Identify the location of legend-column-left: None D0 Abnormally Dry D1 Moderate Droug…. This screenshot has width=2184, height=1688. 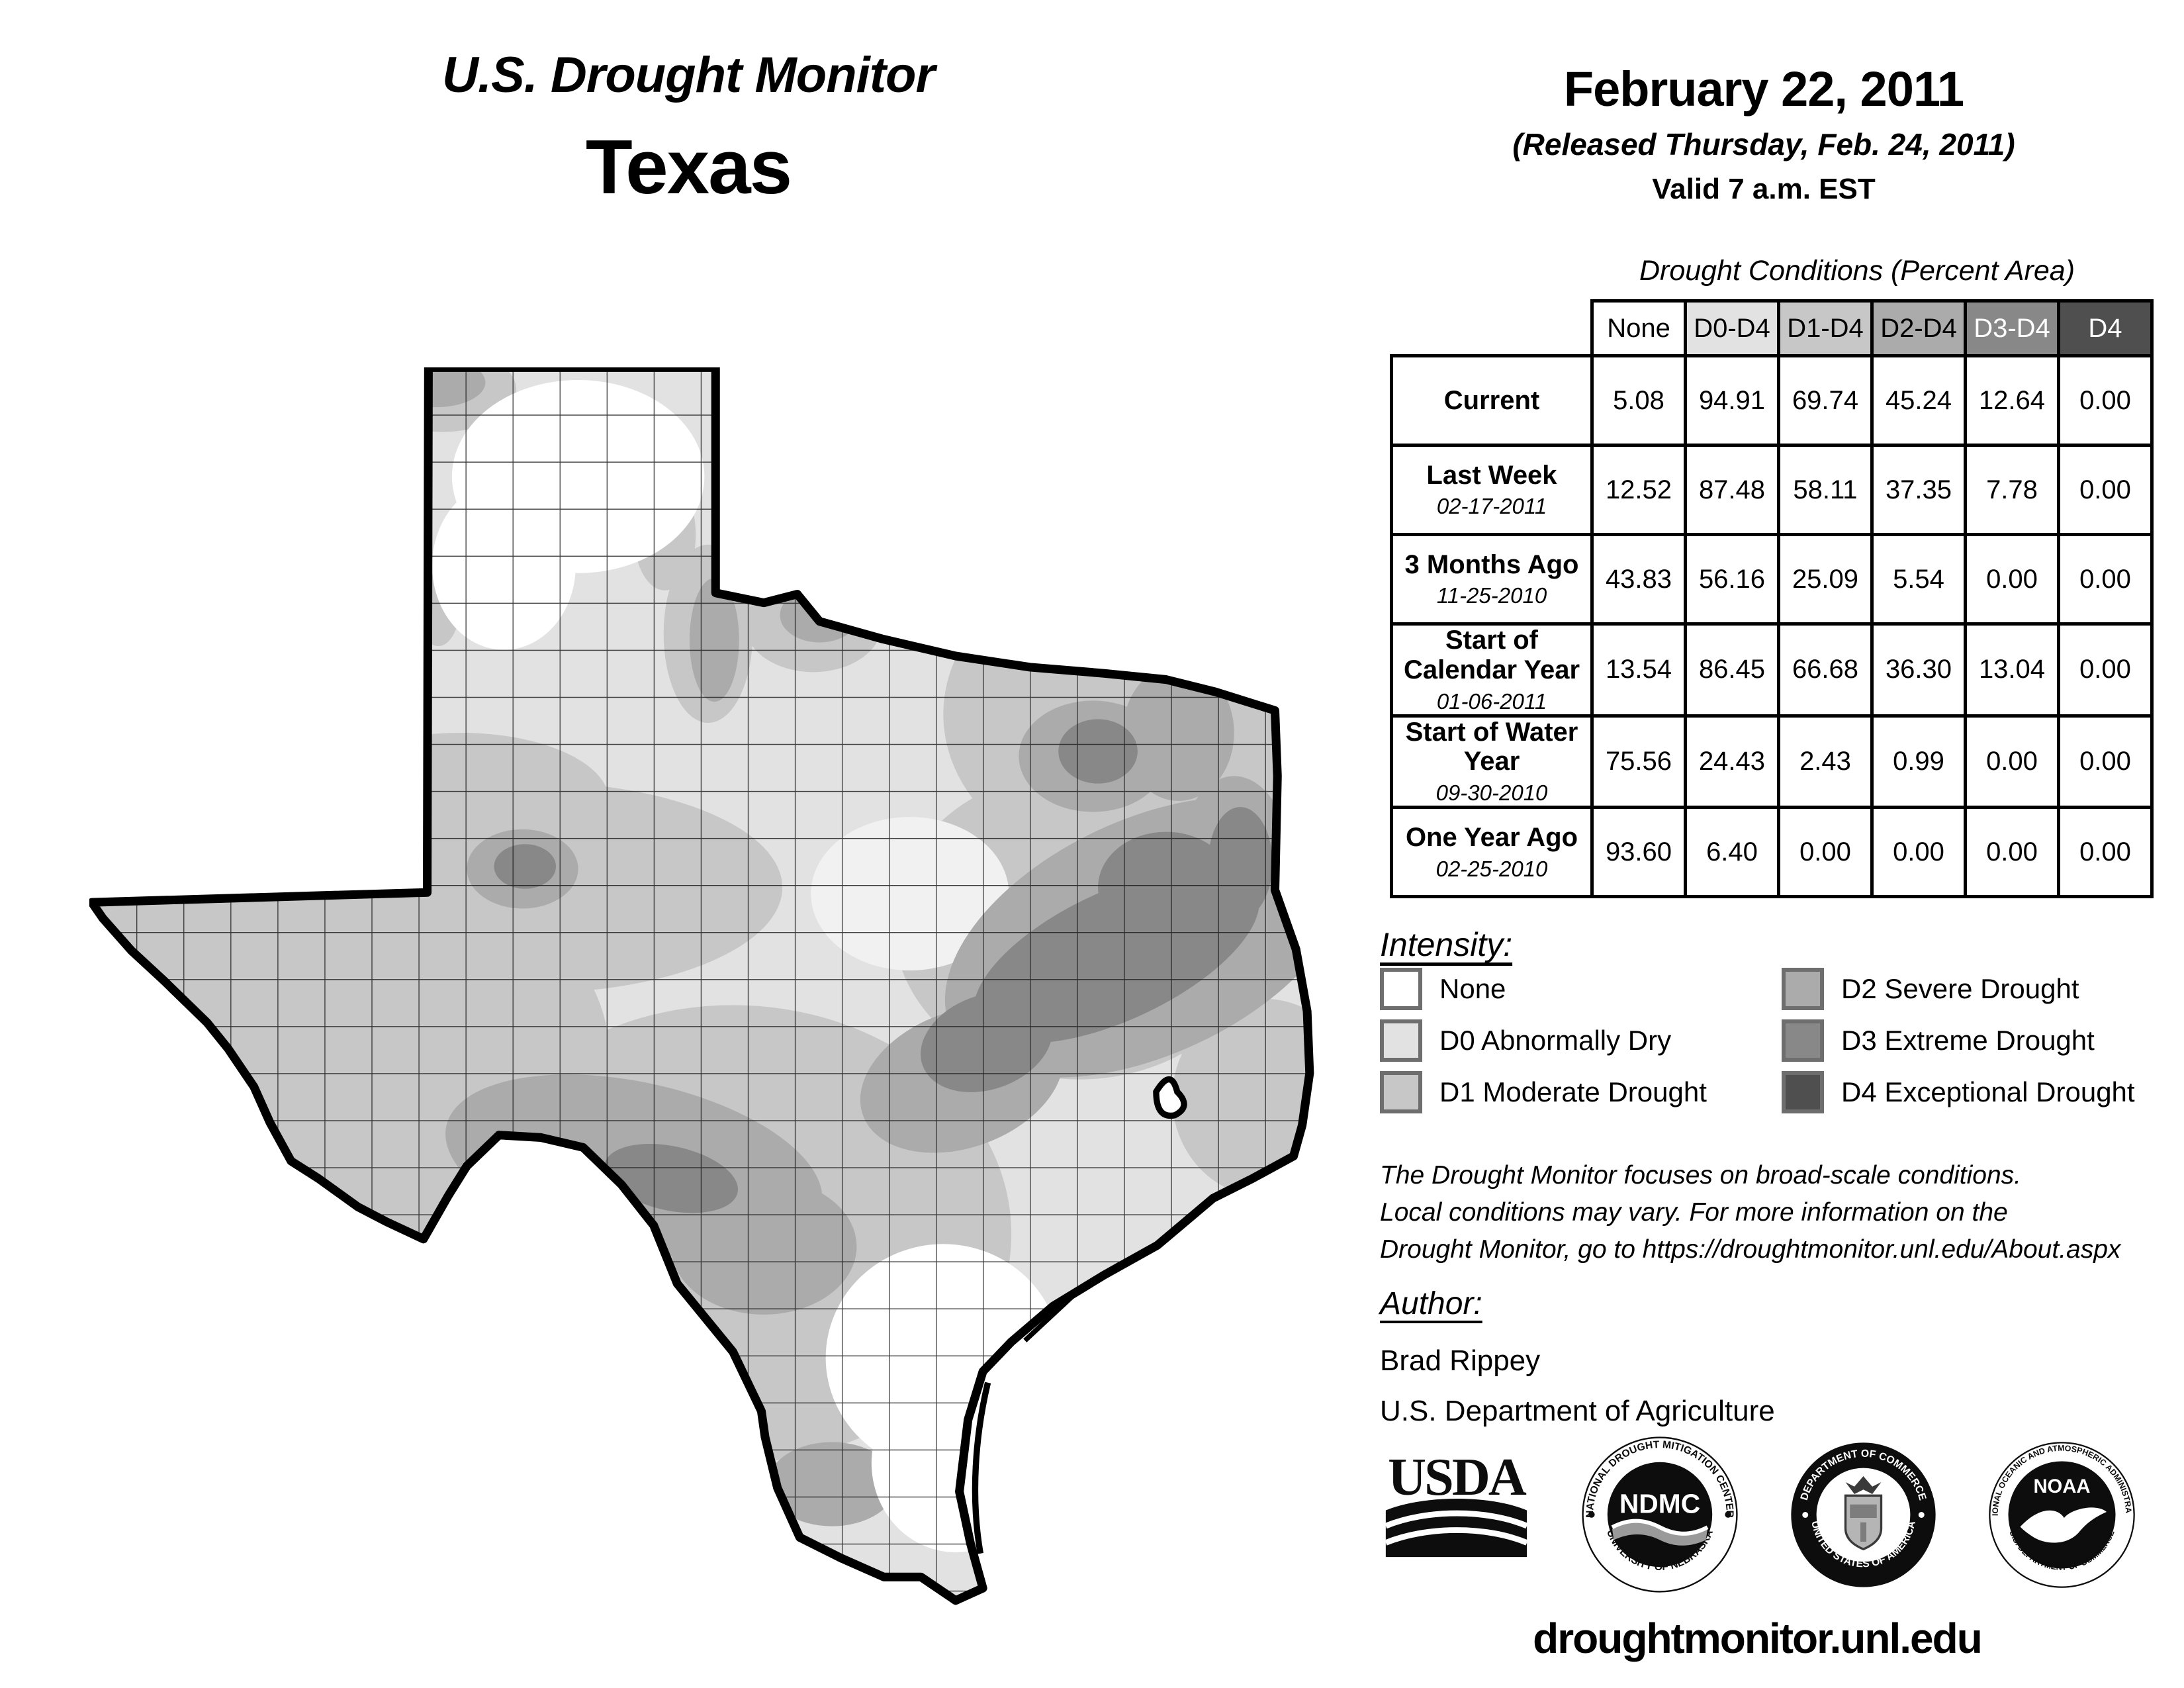
(1575, 1045).